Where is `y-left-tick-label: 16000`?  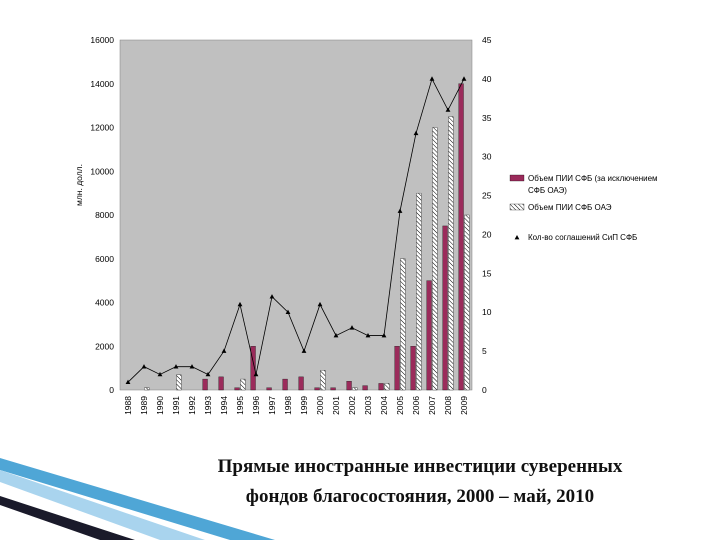
y-left-tick-label: 16000 is located at coordinates (102, 40).